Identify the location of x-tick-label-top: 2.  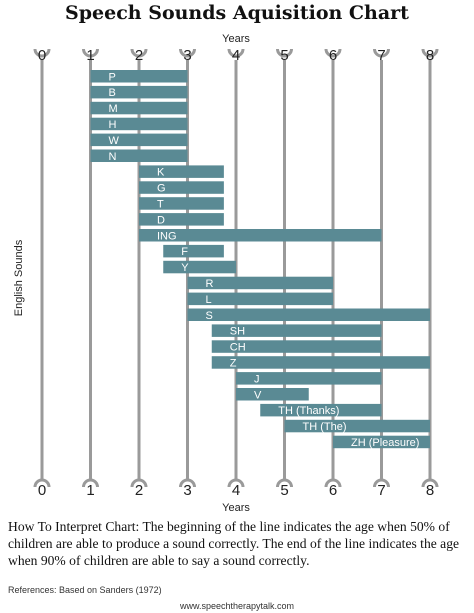
(139, 55).